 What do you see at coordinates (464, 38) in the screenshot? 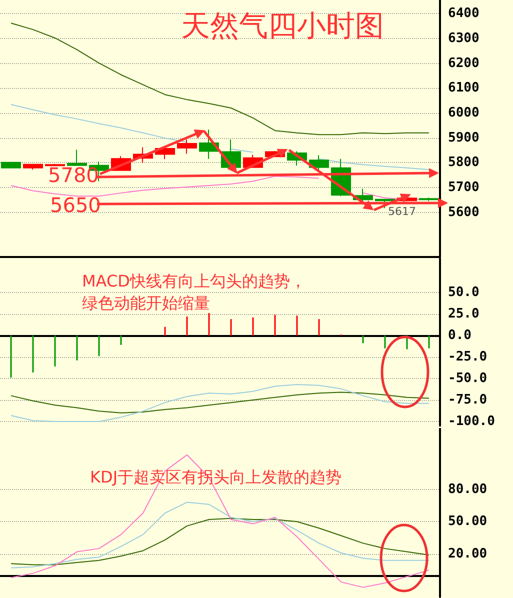
I see `y-tick-label: 6300` at bounding box center [464, 38].